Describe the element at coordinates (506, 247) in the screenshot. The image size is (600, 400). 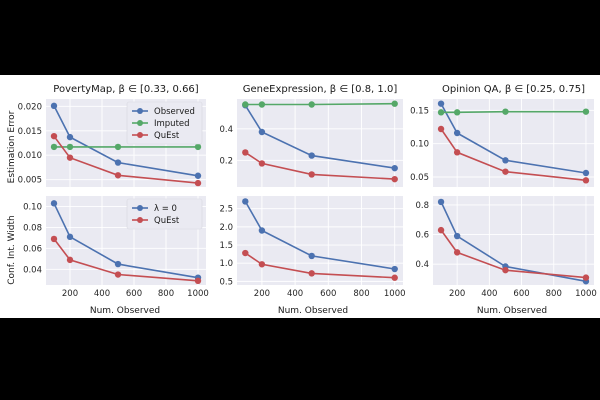
I see `panel-bottom-right: 200 400 600 800 1000 0.4 0.6 0.8` at that location.